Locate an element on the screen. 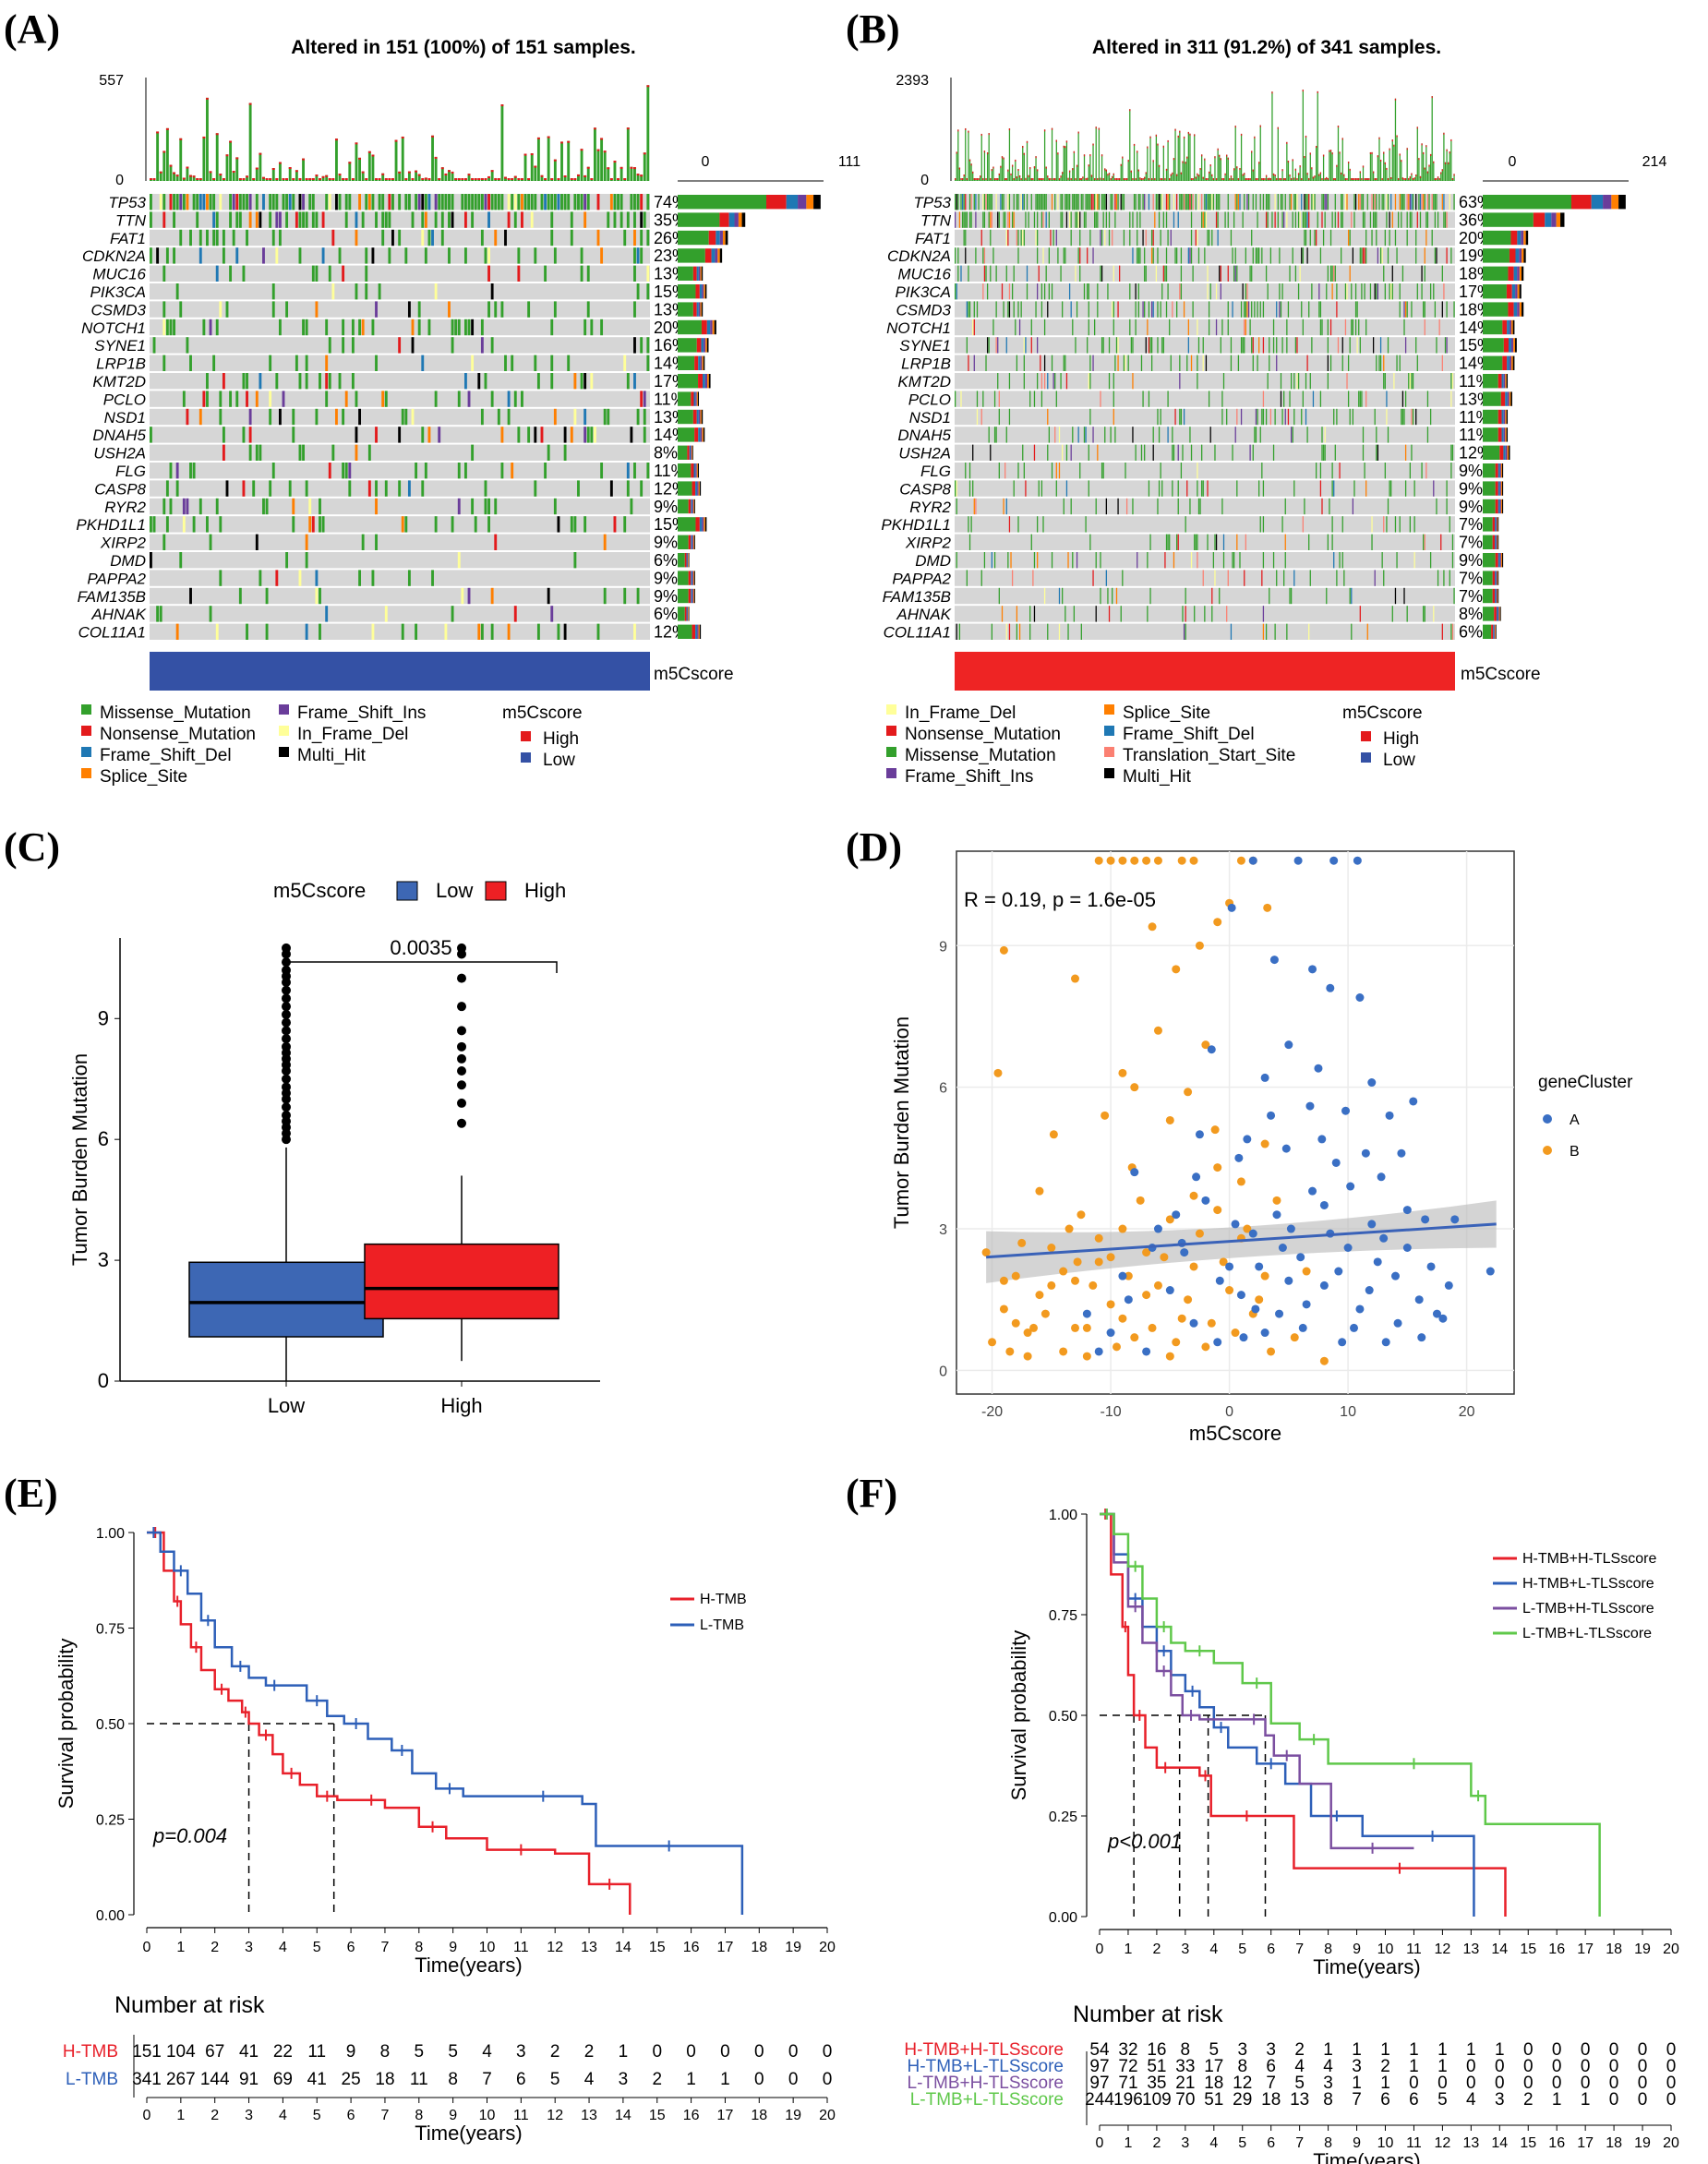 Image resolution: width=1708 pixels, height=2164 pixels. annotation-bar is located at coordinates (400, 671).